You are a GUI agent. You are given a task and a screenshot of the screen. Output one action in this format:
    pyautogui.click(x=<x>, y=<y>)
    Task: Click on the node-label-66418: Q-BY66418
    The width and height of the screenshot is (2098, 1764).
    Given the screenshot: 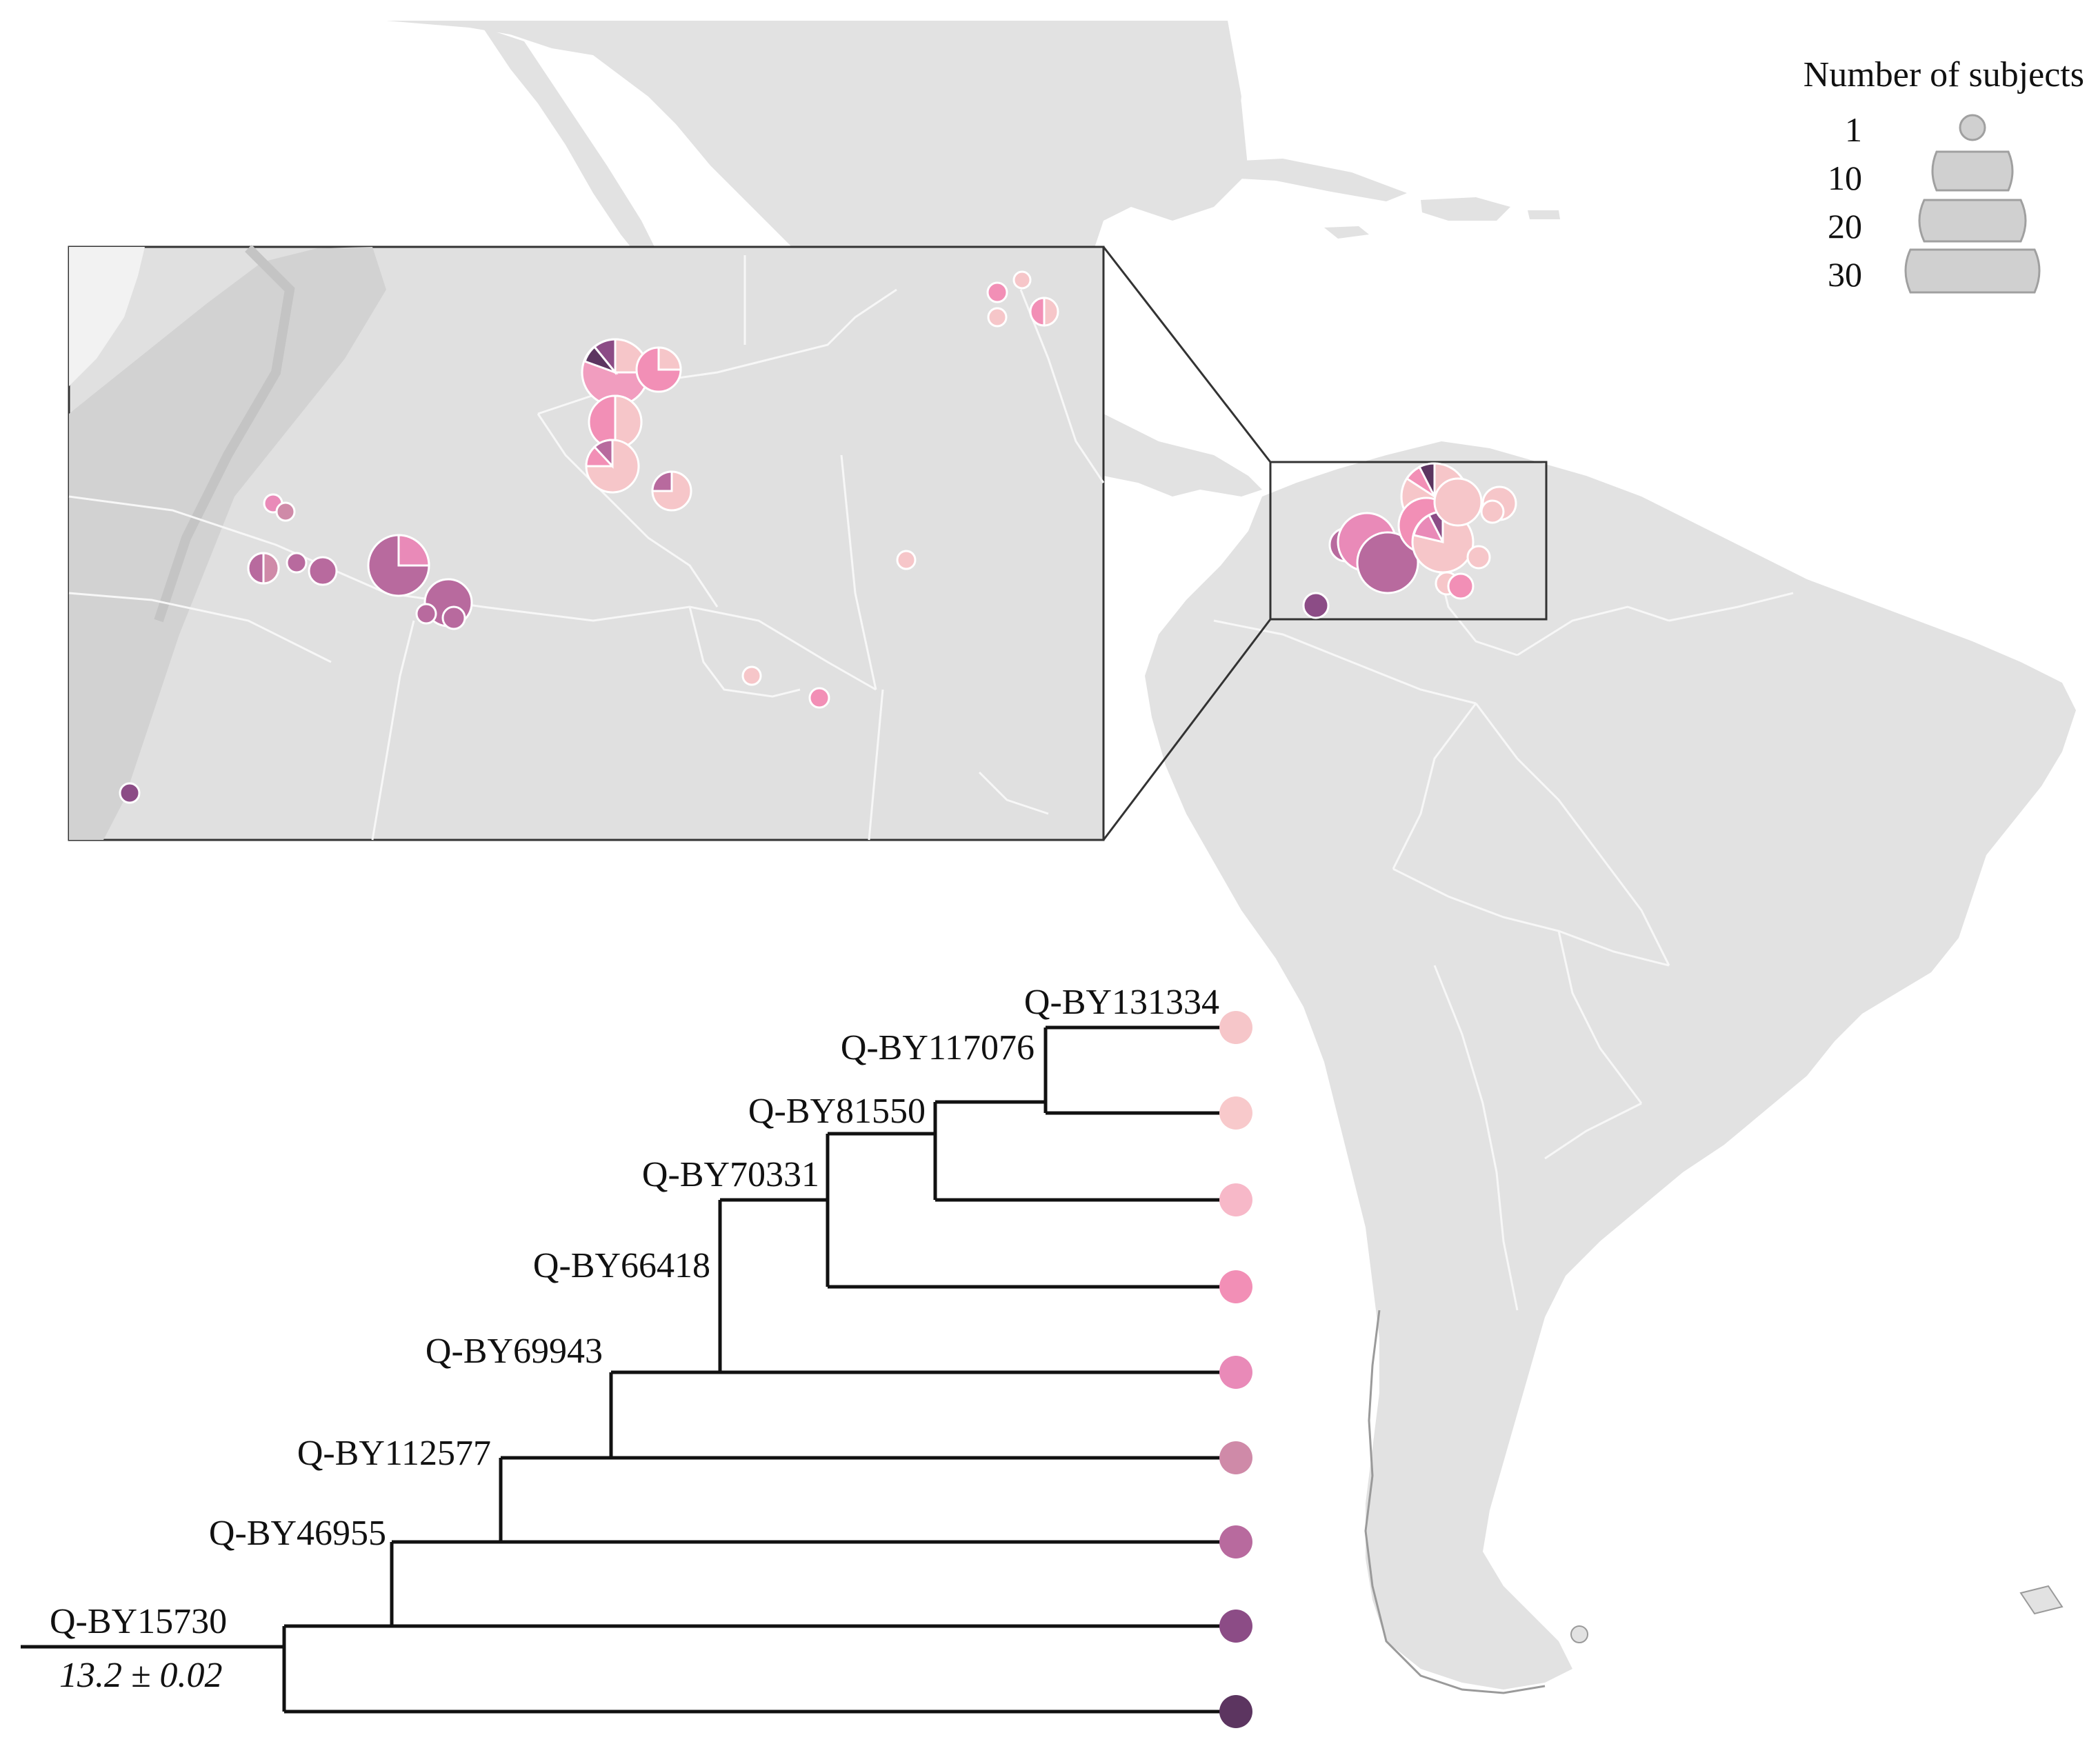 What is the action you would take?
    pyautogui.click(x=622, y=1265)
    